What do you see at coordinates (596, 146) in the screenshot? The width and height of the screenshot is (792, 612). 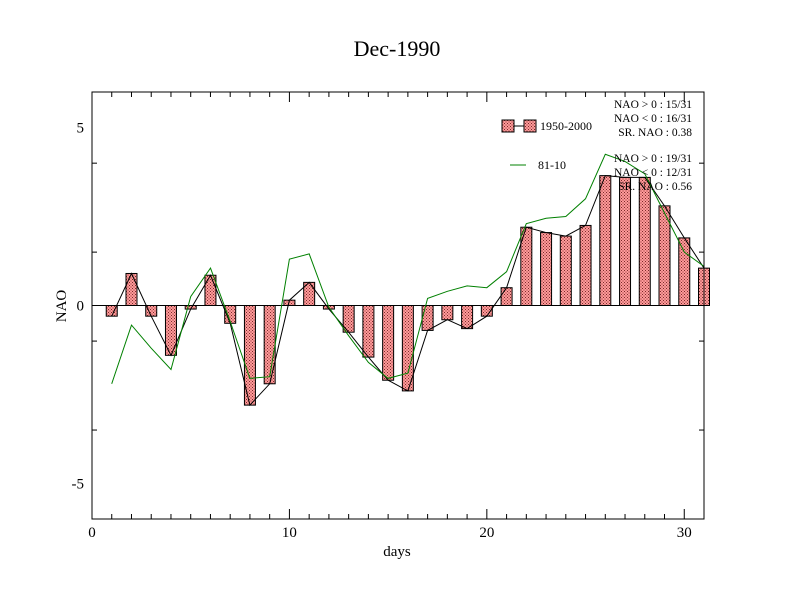 I see `legend: 1950-2000 81-10 NAO > 0 : 15/31 NAO < 0` at bounding box center [596, 146].